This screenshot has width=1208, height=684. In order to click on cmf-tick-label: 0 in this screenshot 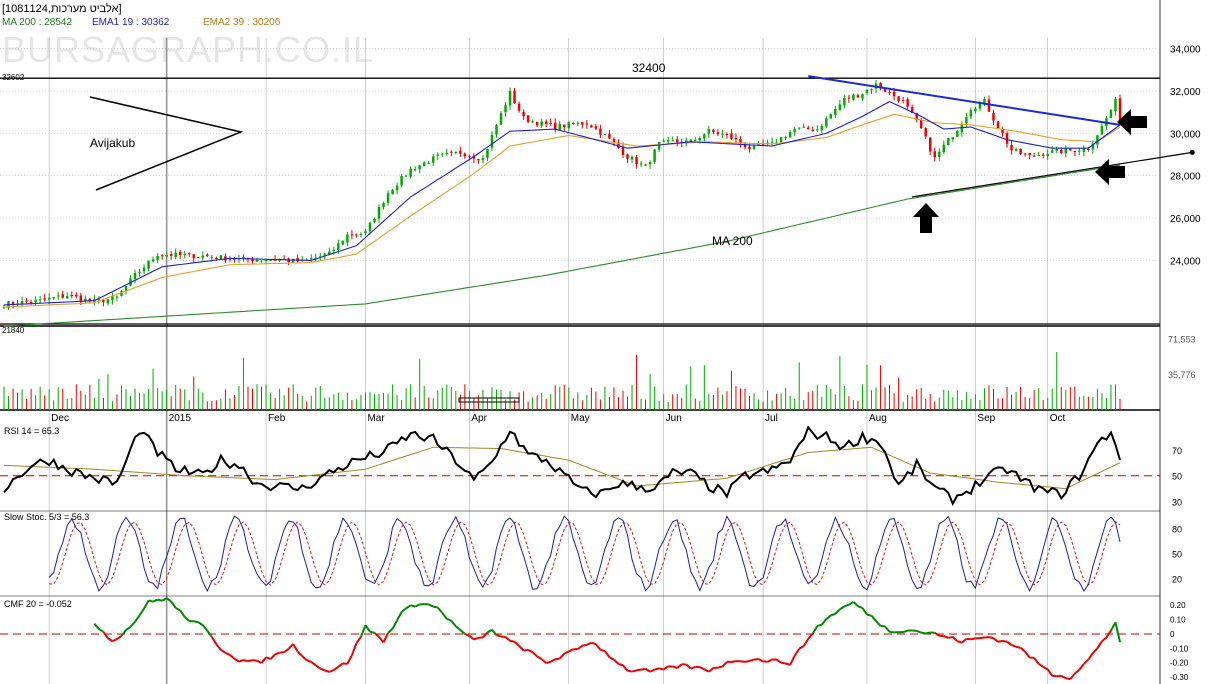, I will do `click(1172, 634)`.